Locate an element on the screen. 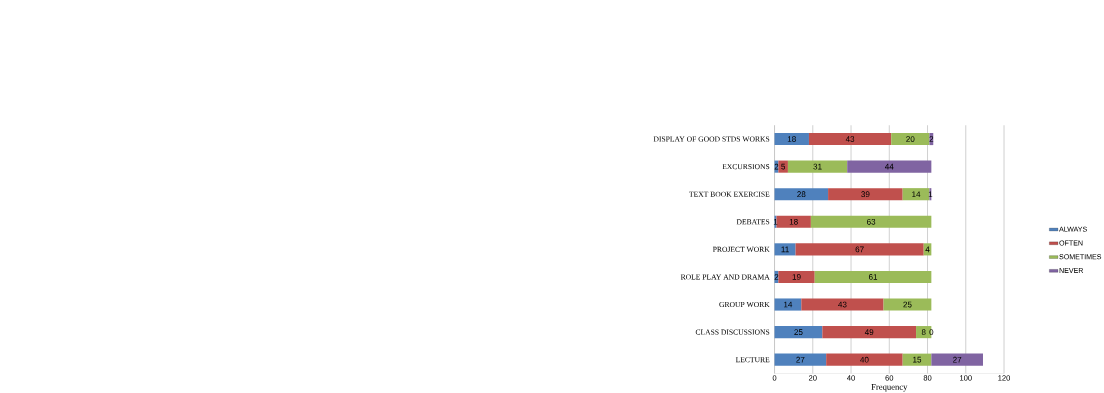 This screenshot has height=393, width=1104. data-label: 49 is located at coordinates (869, 332).